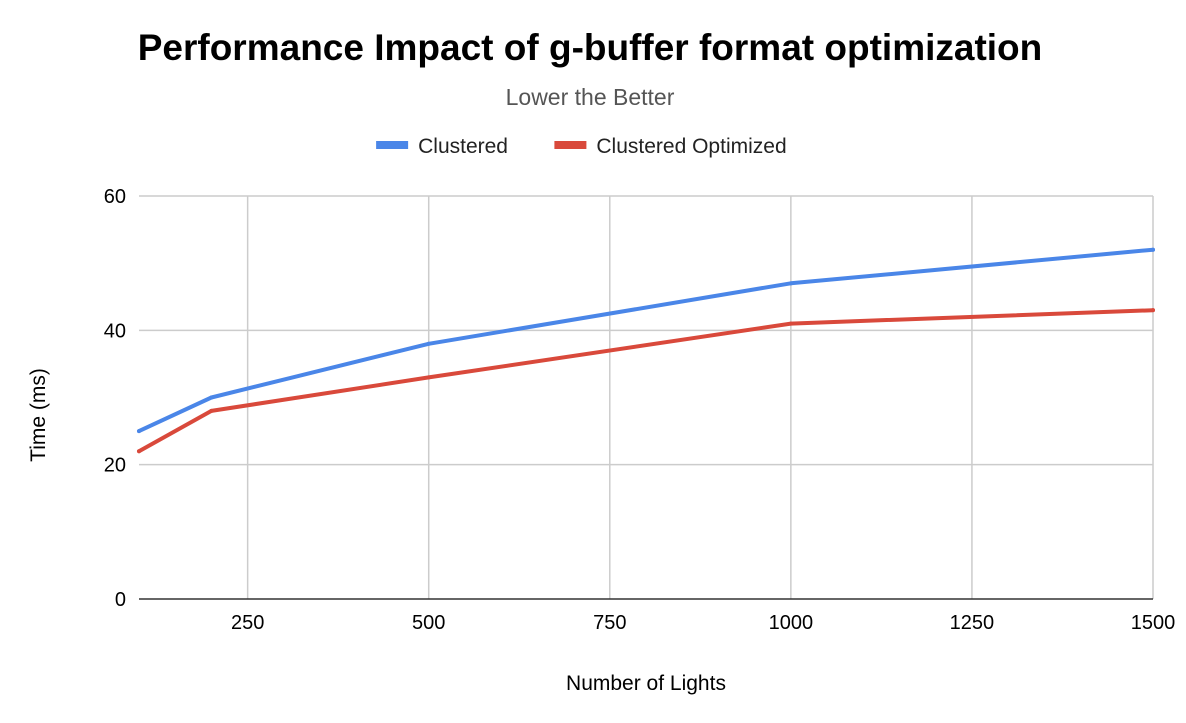  Describe the element at coordinates (247, 623) in the screenshot. I see `x-tick-label: 250` at that location.